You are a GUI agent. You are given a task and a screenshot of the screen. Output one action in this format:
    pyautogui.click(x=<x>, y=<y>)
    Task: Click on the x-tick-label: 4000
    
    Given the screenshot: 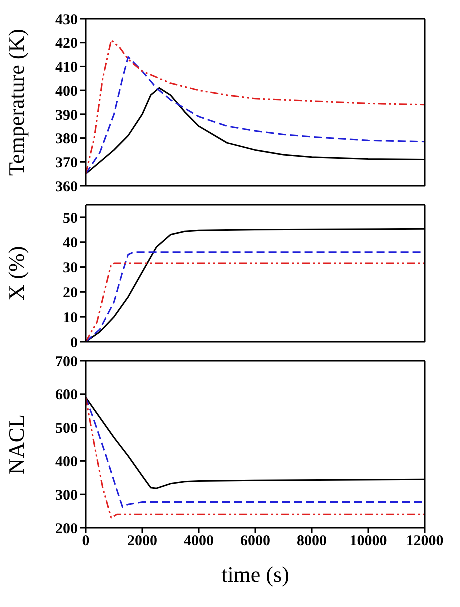 What is the action you would take?
    pyautogui.click(x=199, y=542)
    